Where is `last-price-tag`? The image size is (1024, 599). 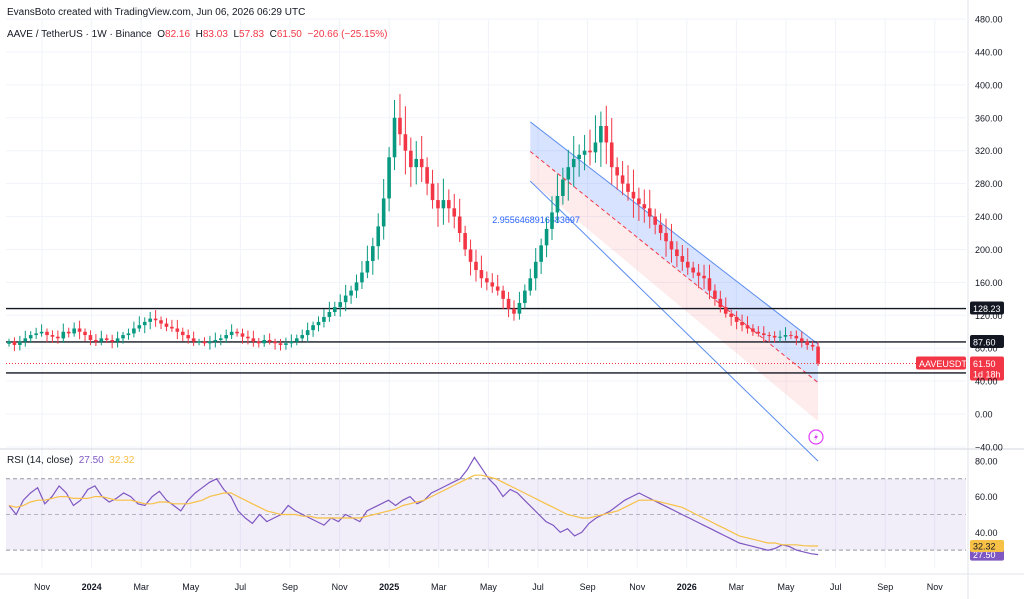
last-price-tag is located at coordinates (987, 368).